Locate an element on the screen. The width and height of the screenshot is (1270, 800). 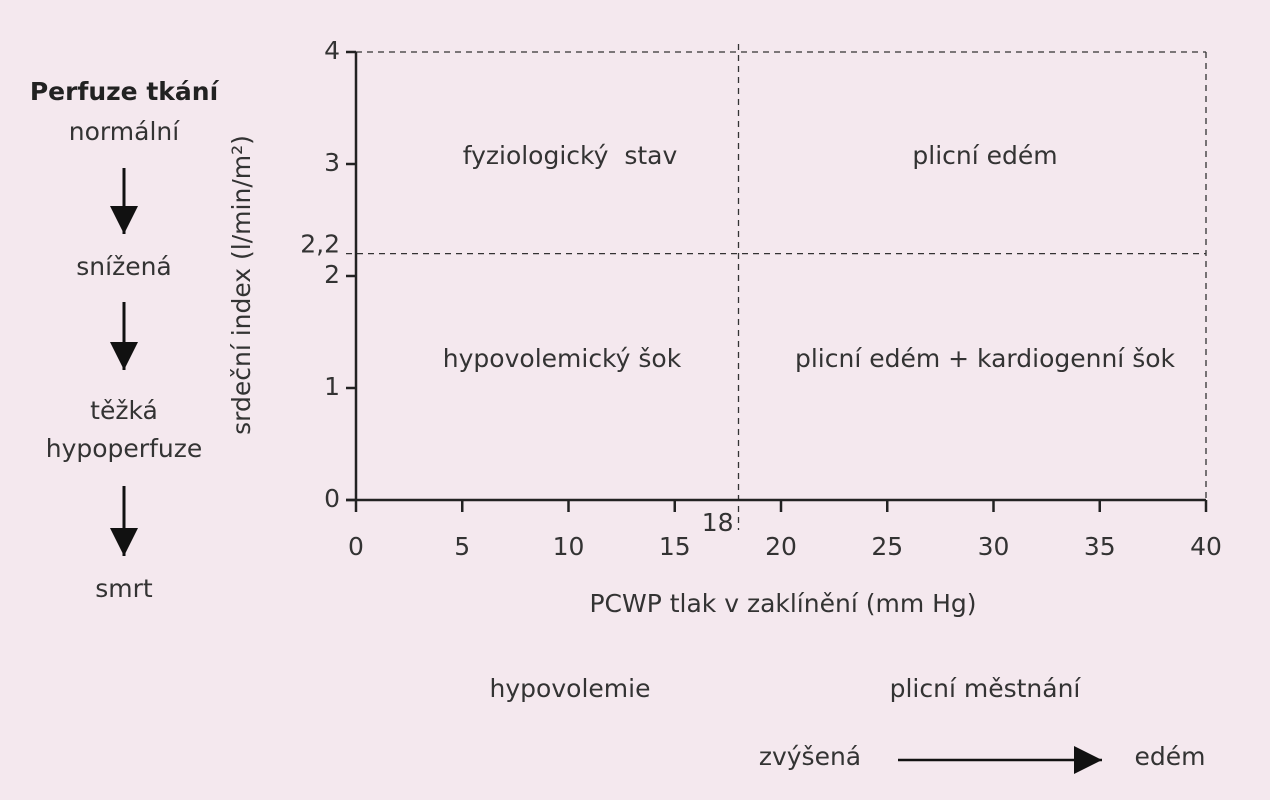
threshold-label: 2,2 is located at coordinates (320, 244).